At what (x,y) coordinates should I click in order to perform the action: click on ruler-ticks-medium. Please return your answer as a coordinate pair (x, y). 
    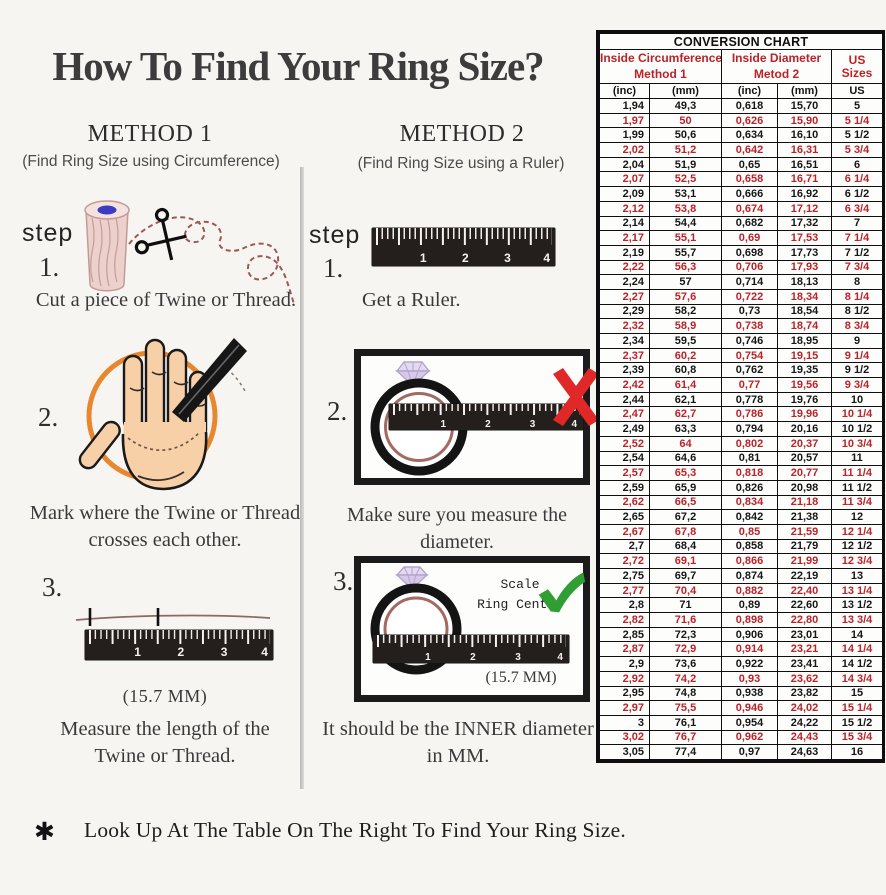
    Looking at the image, I should click on (486, 409).